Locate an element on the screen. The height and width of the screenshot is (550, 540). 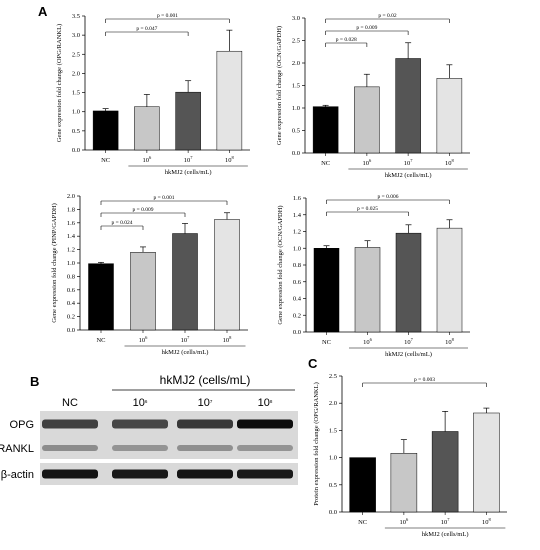
y-tick-label: 3.0 is located at coordinates (76, 35).